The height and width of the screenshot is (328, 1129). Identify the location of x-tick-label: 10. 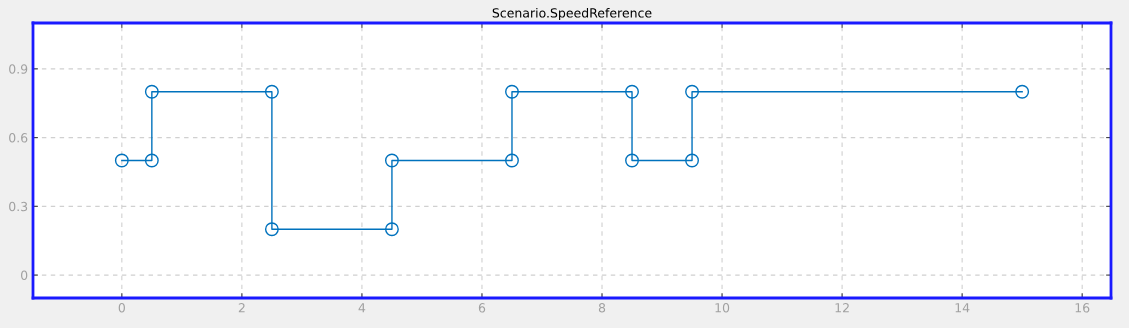
(722, 308).